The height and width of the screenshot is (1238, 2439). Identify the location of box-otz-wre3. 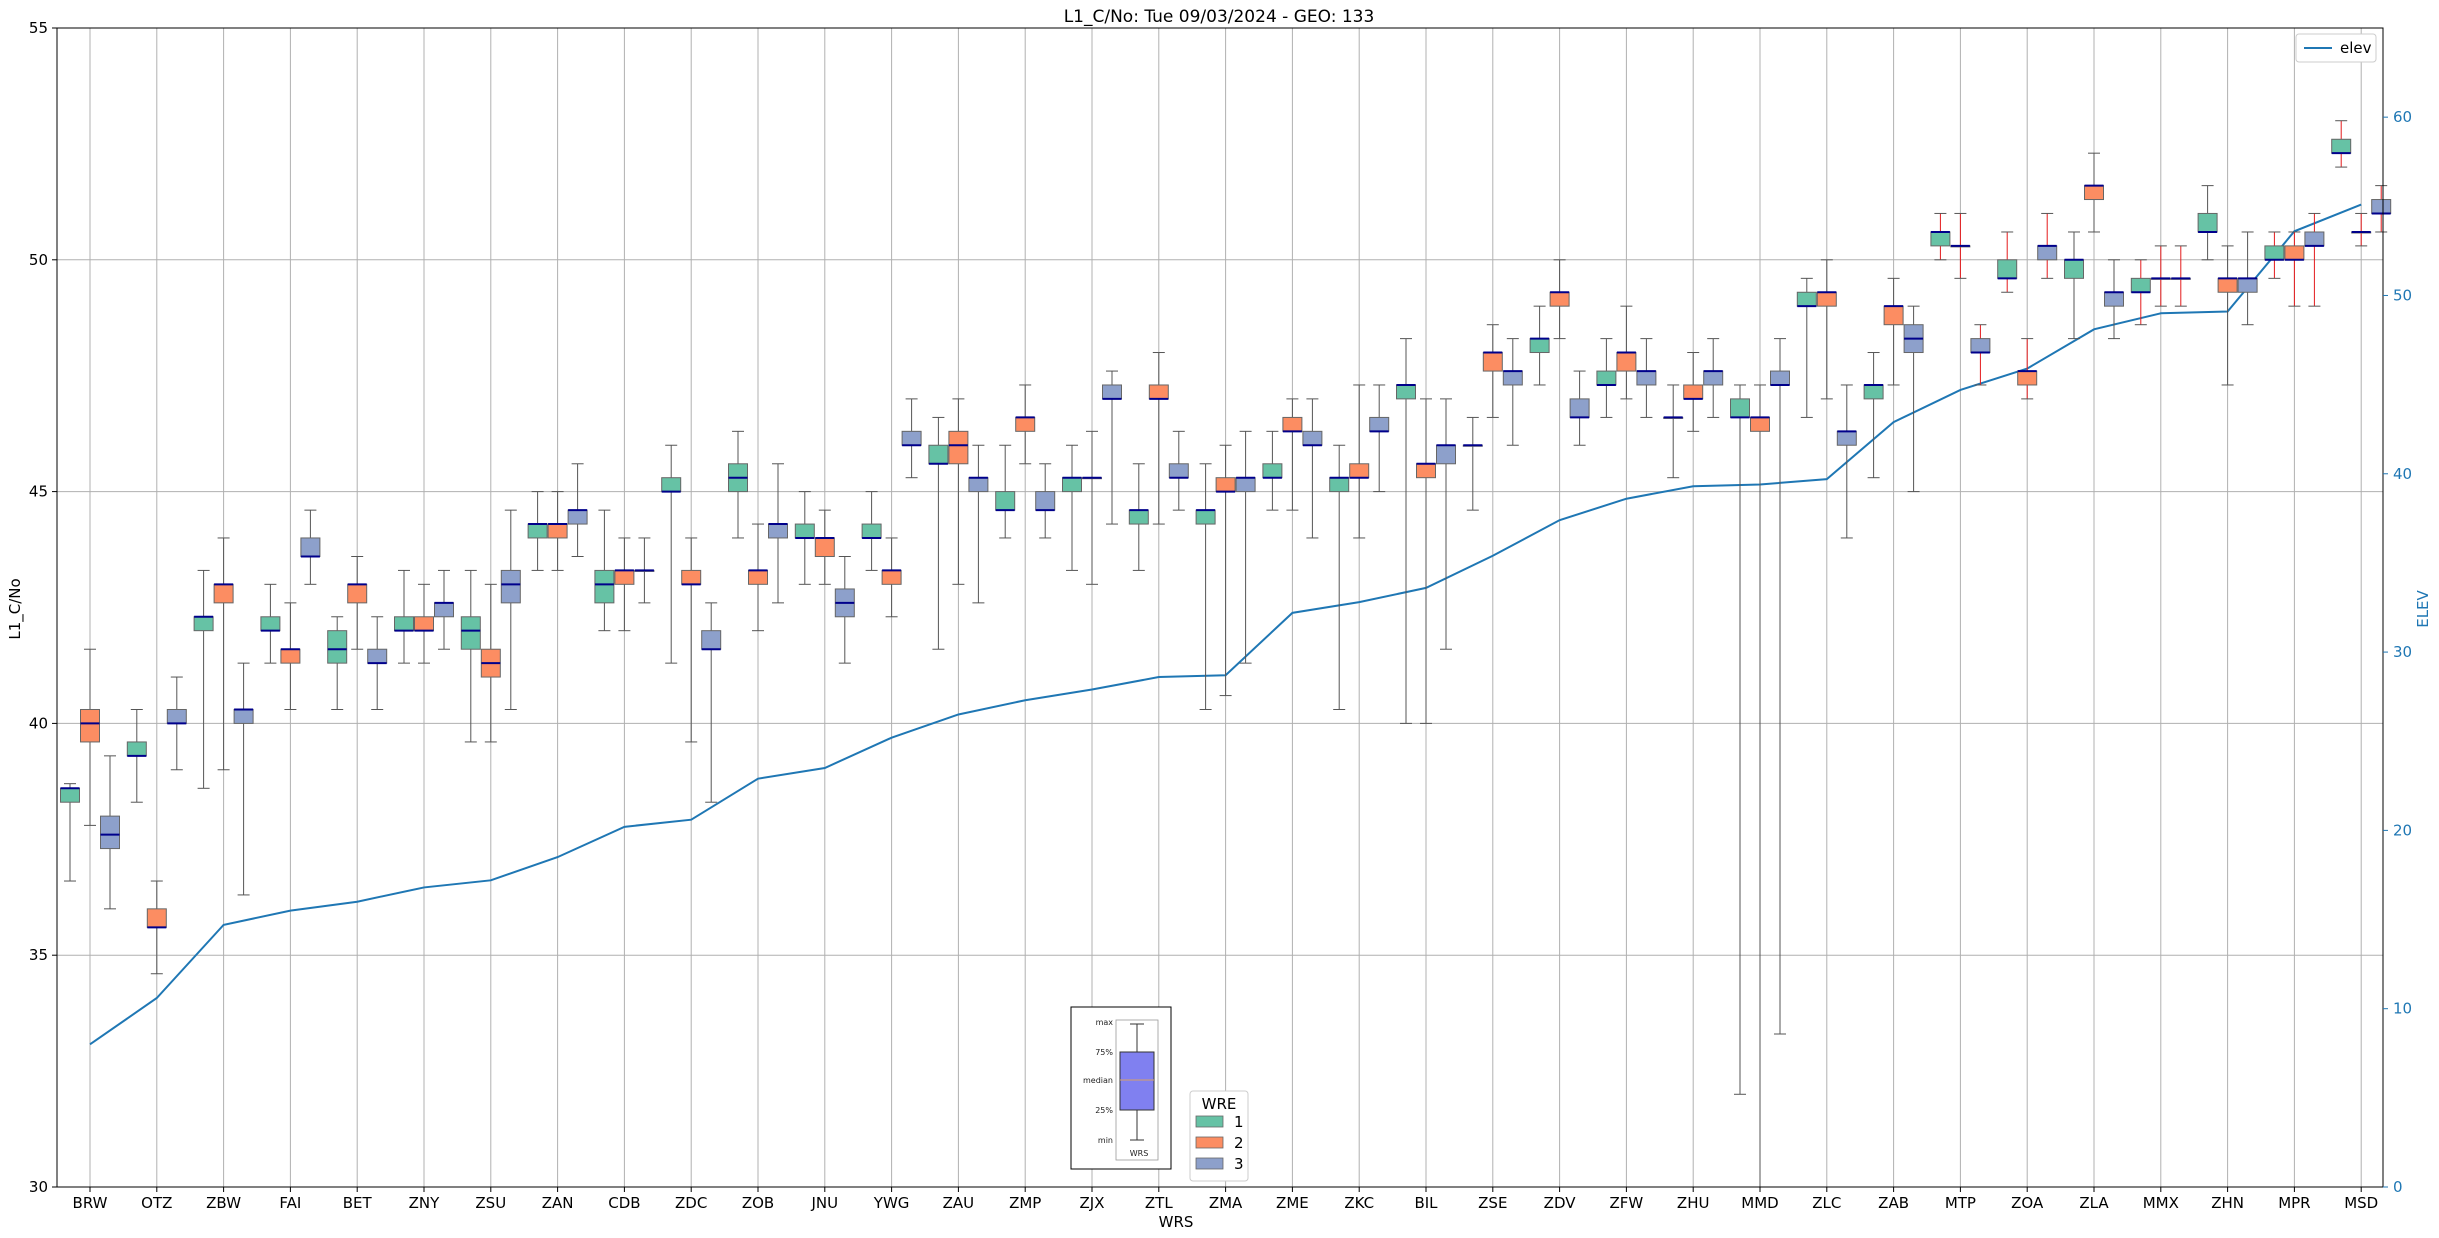
(176, 723).